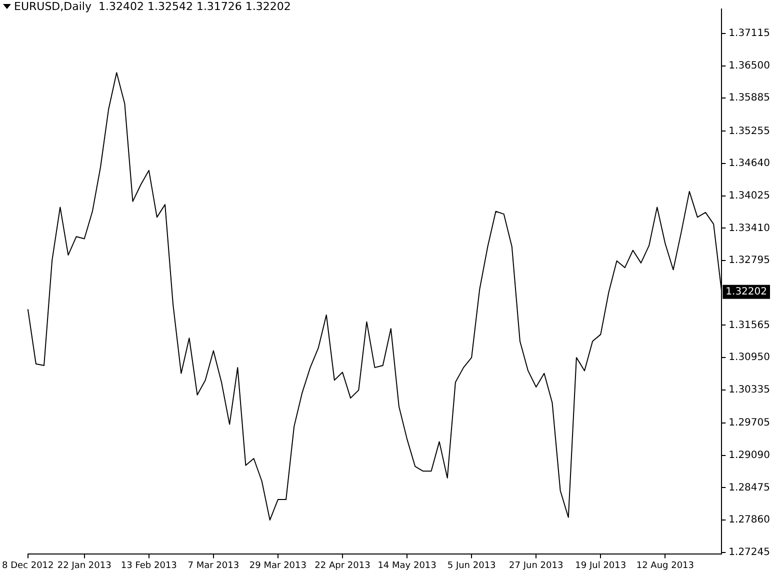  Describe the element at coordinates (407, 565) in the screenshot. I see `x-tick-label: 14 May 2013` at that location.